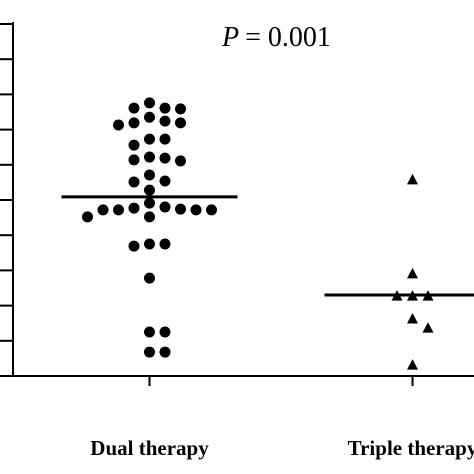 The image size is (474, 474). I want to click on annotation-italic: P, so click(230, 37).